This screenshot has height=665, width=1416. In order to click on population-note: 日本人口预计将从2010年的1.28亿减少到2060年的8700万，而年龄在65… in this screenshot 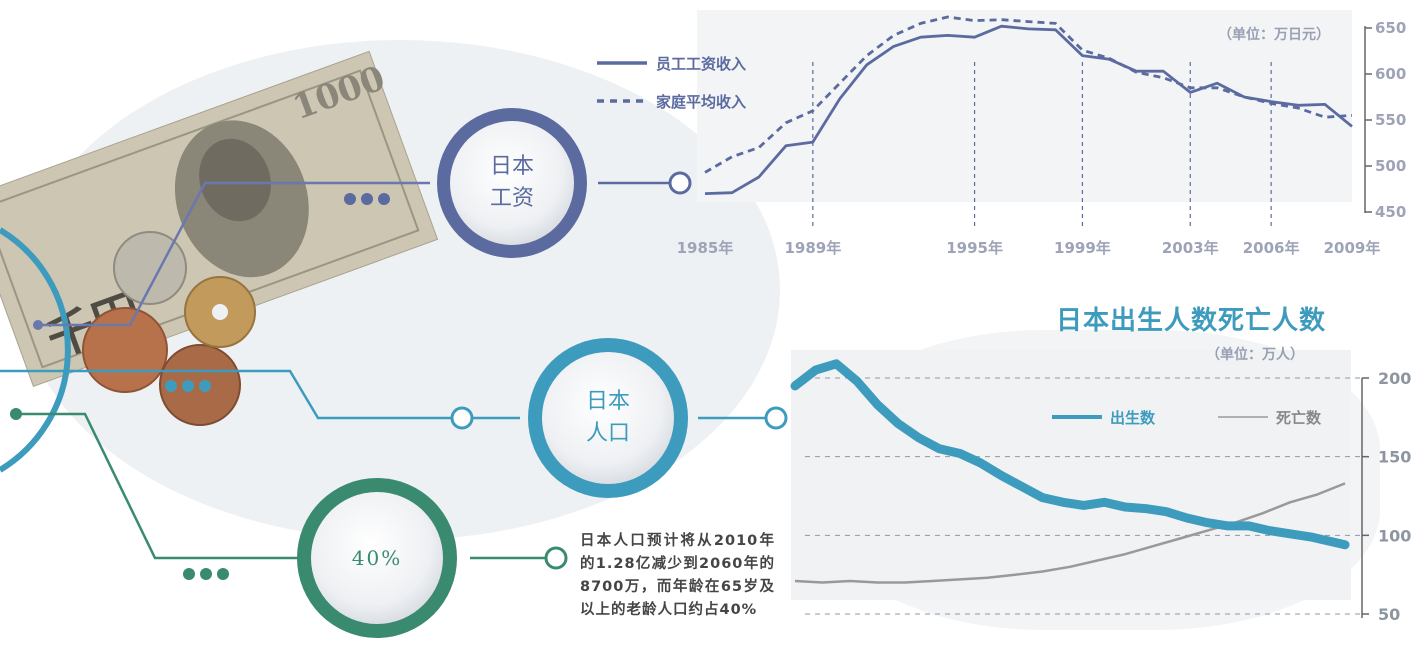, I will do `click(677, 576)`.